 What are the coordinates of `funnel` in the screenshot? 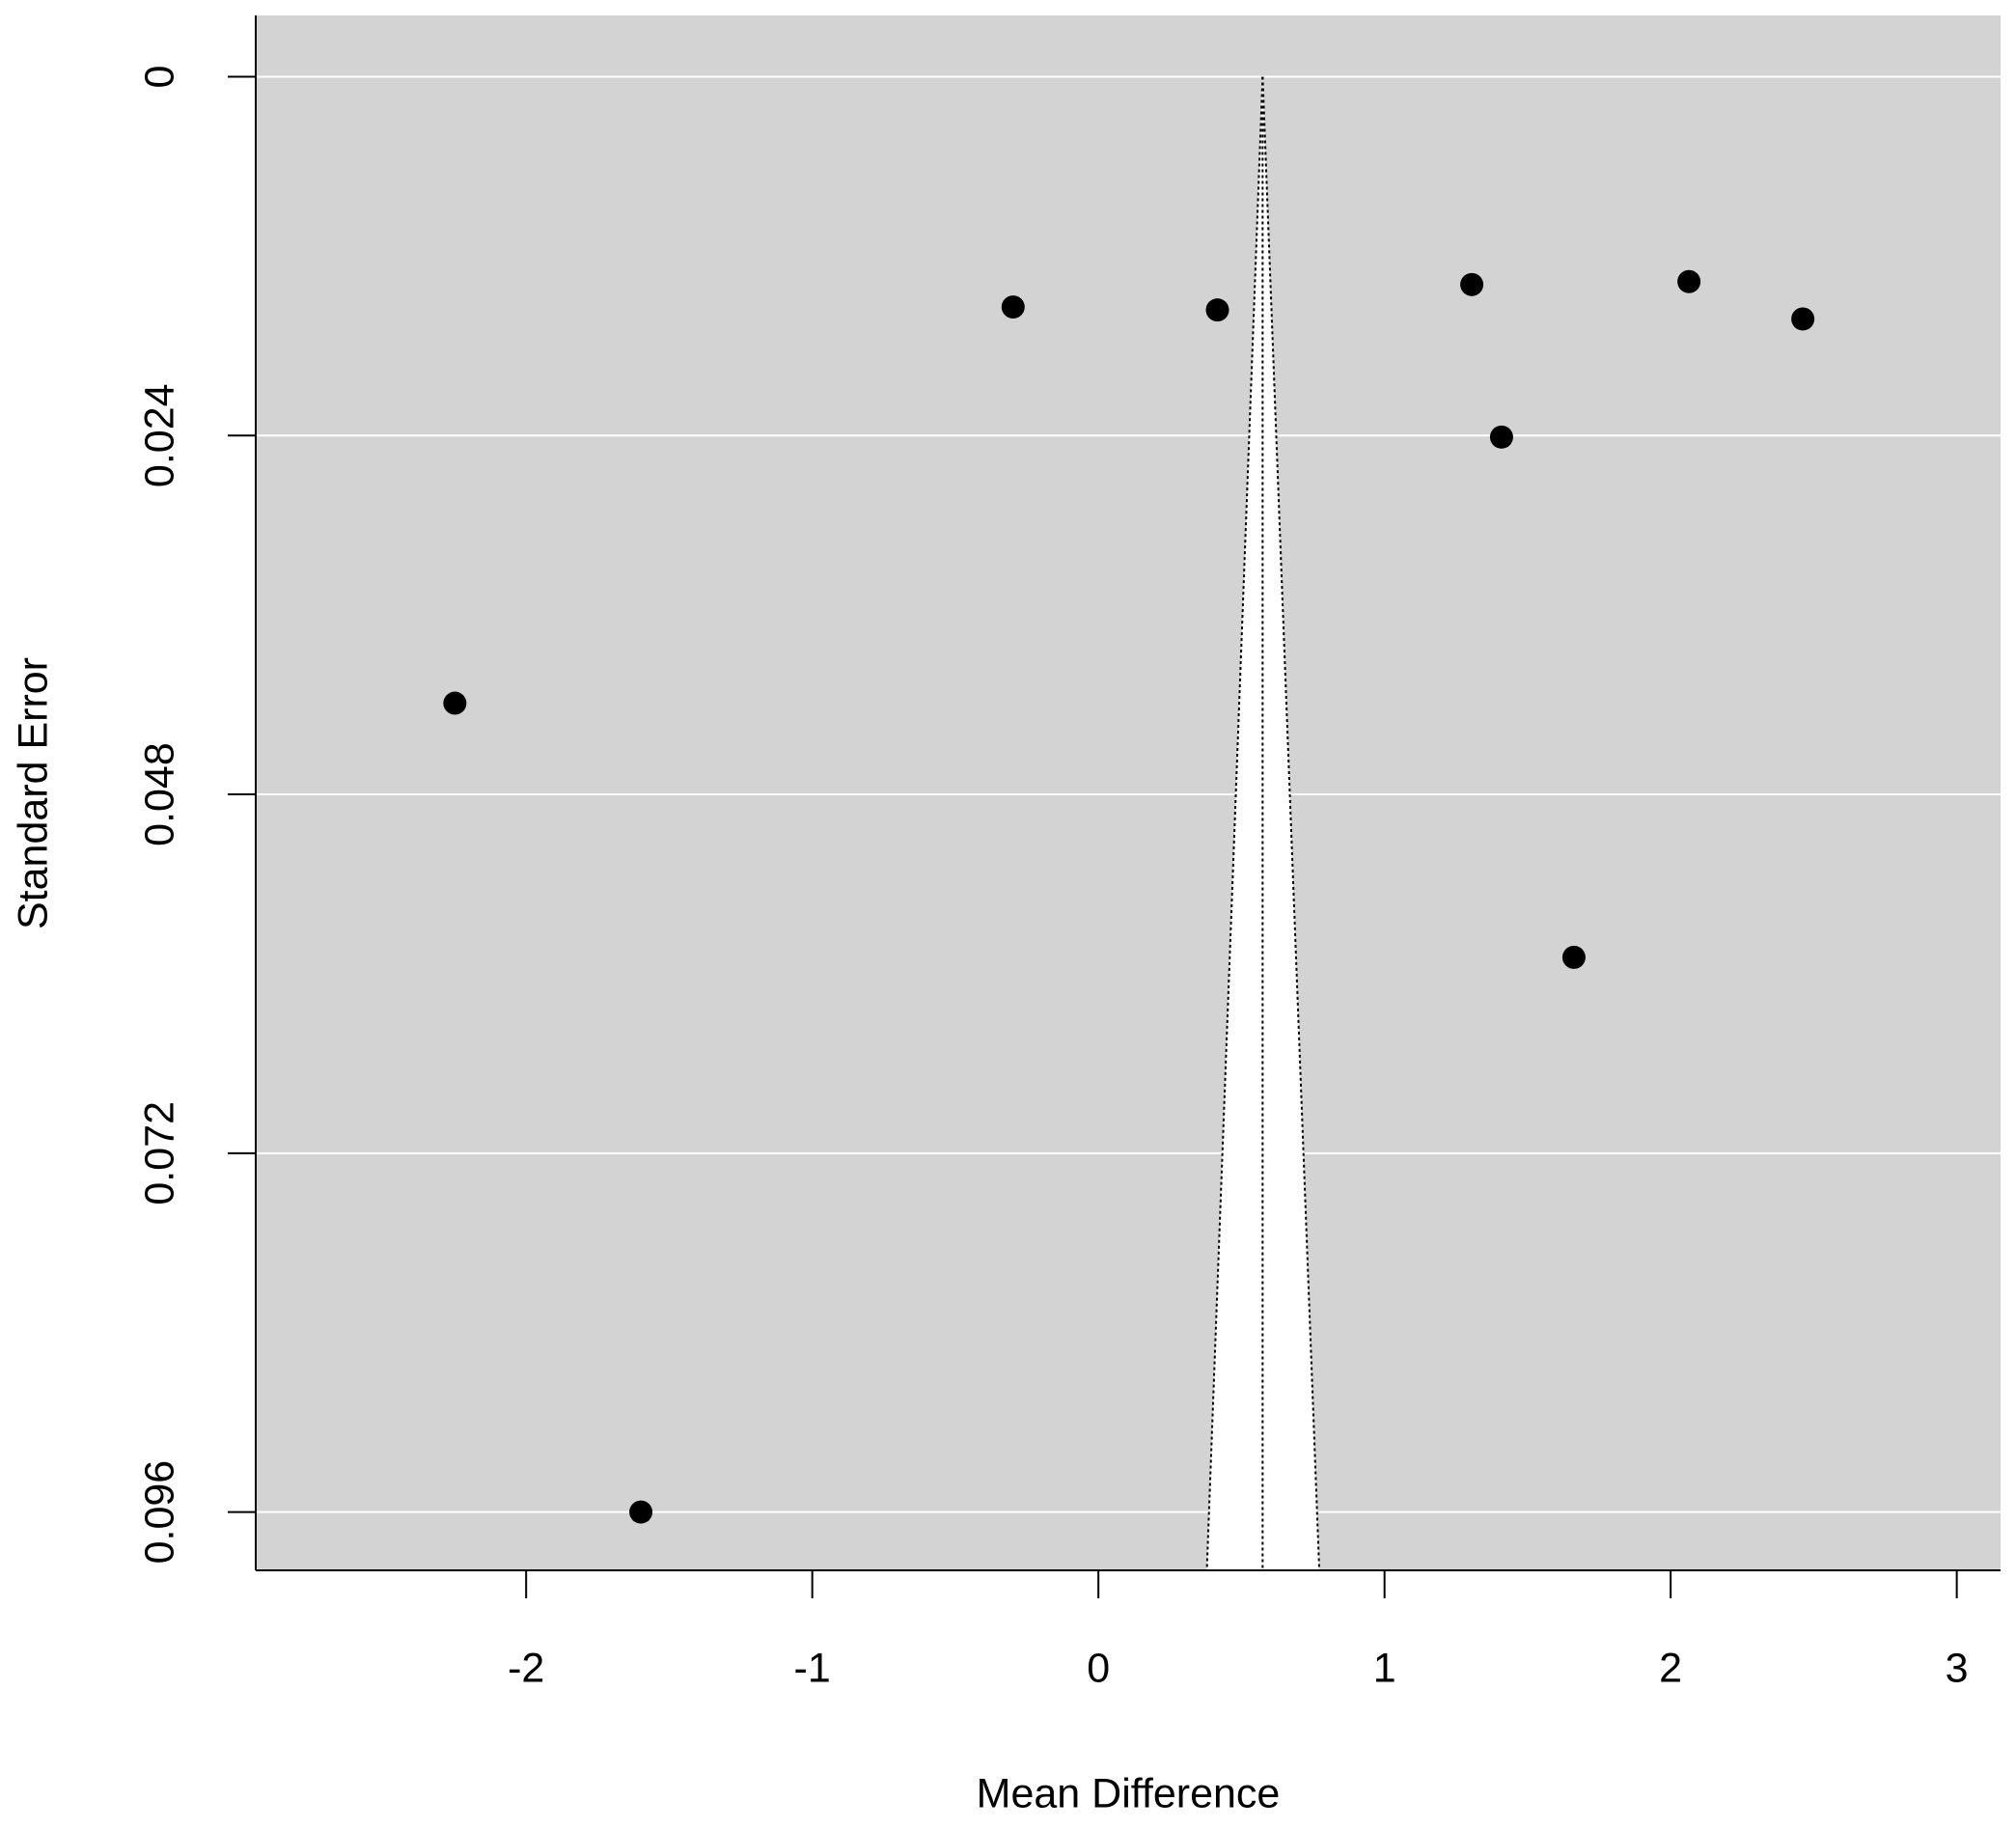 It's located at (1263, 823).